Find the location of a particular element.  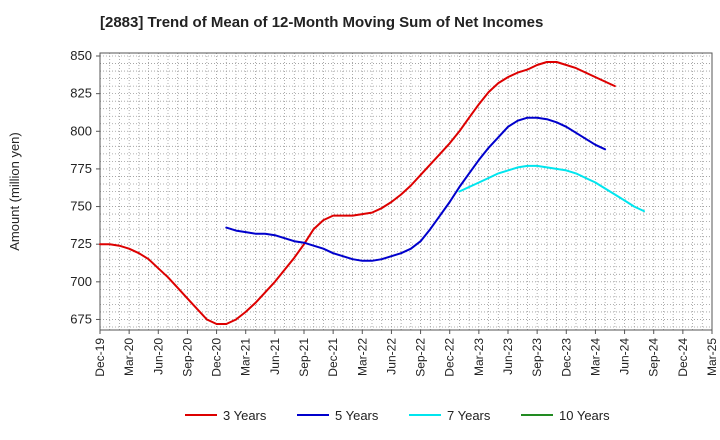

legend-item: 5 Years is located at coordinates (338, 415).